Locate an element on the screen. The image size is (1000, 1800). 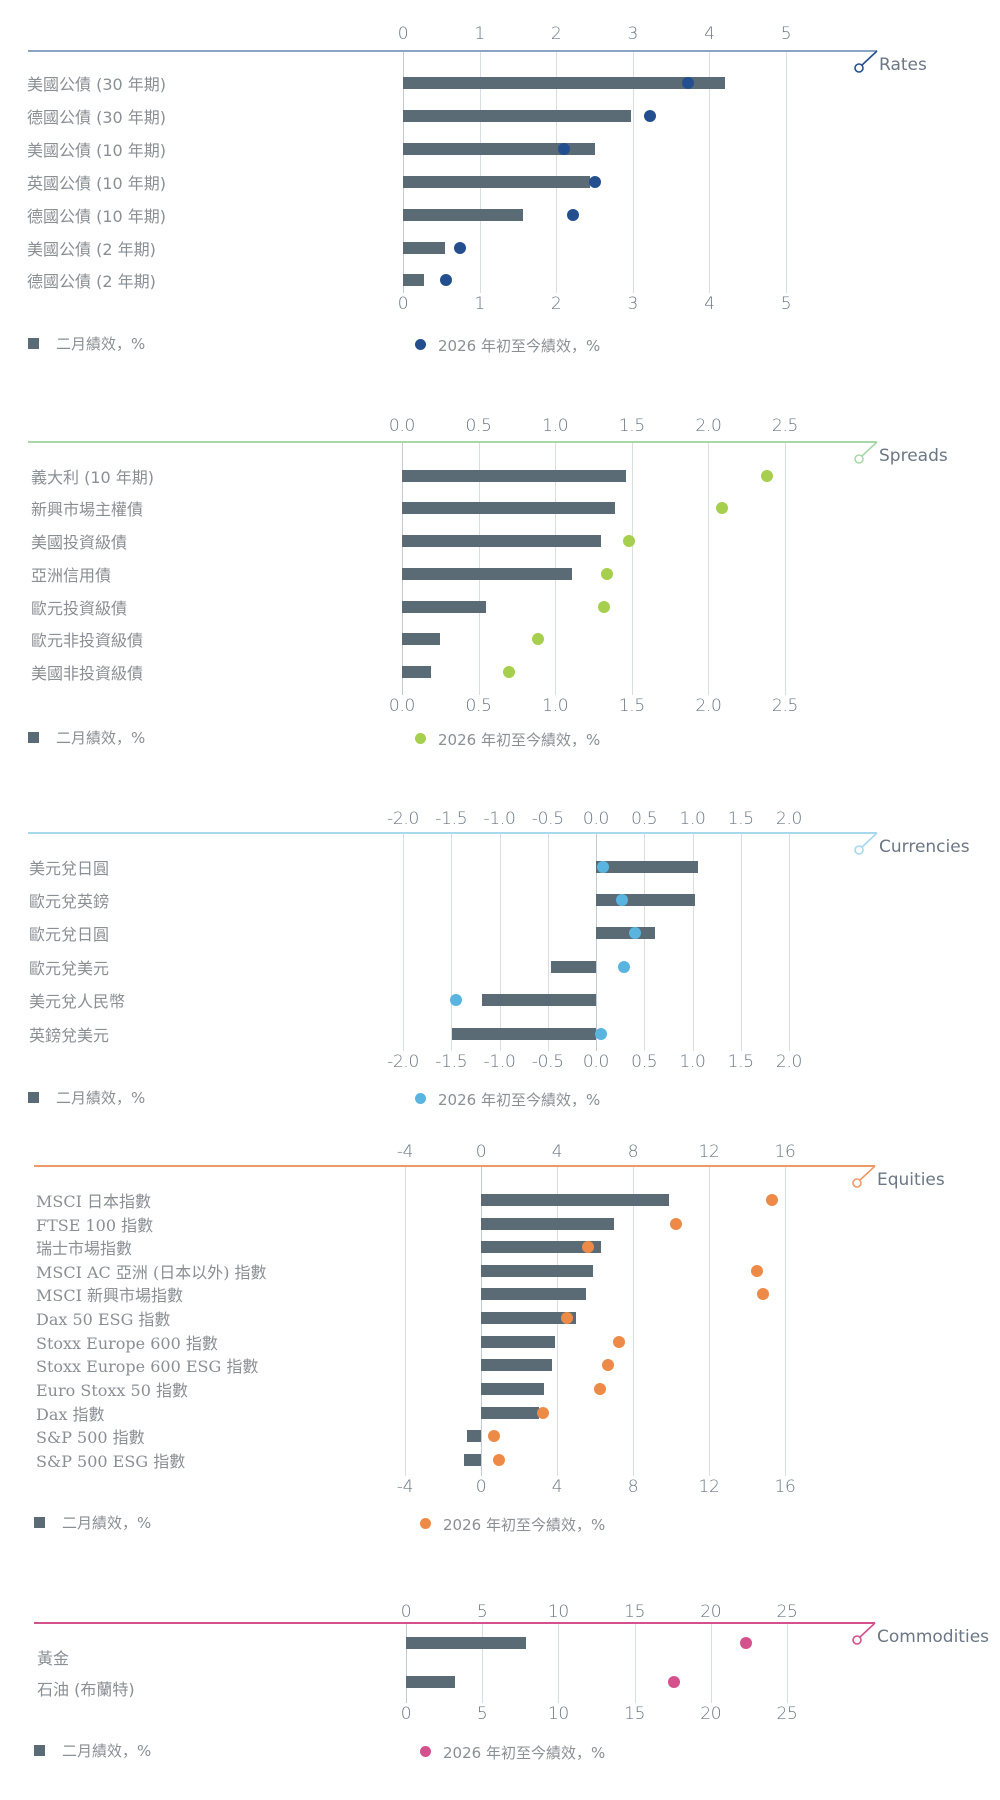
x-tick-bottom: 15 is located at coordinates (635, 1714).